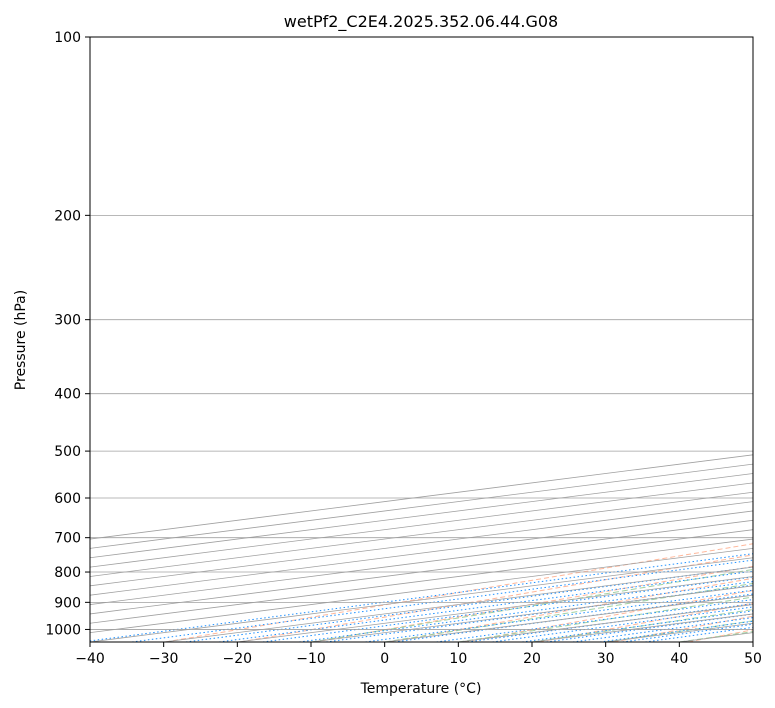 This screenshot has height=708, width=775. I want to click on y-tick-label: 300, so click(67, 321).